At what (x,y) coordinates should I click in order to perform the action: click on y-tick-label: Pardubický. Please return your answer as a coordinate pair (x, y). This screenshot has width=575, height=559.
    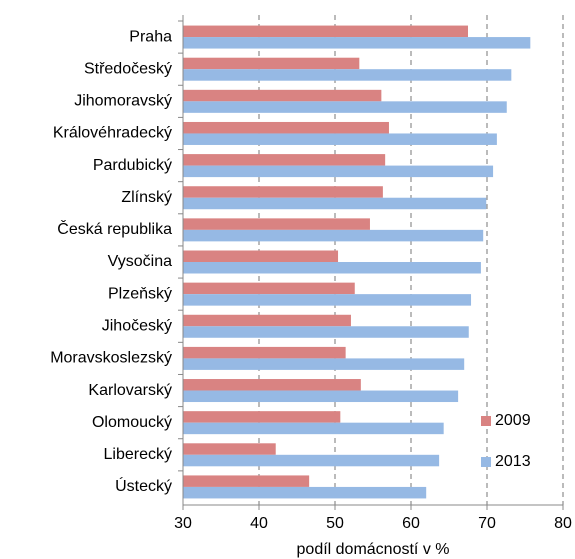
    Looking at the image, I should click on (132, 165).